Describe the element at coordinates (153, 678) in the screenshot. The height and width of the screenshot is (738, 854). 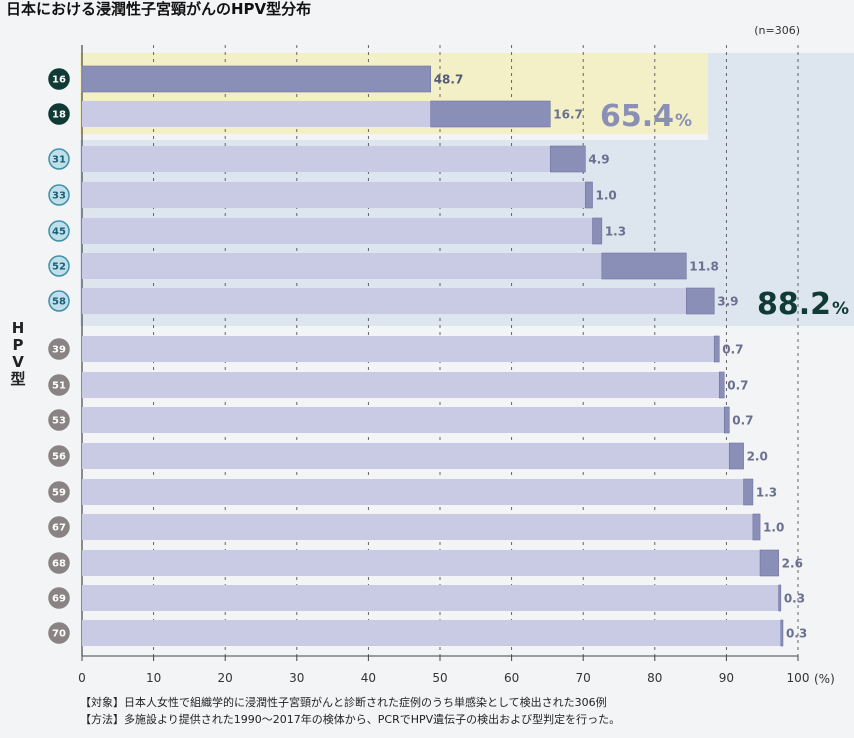
I see `x-tick-label-10: 10` at that location.